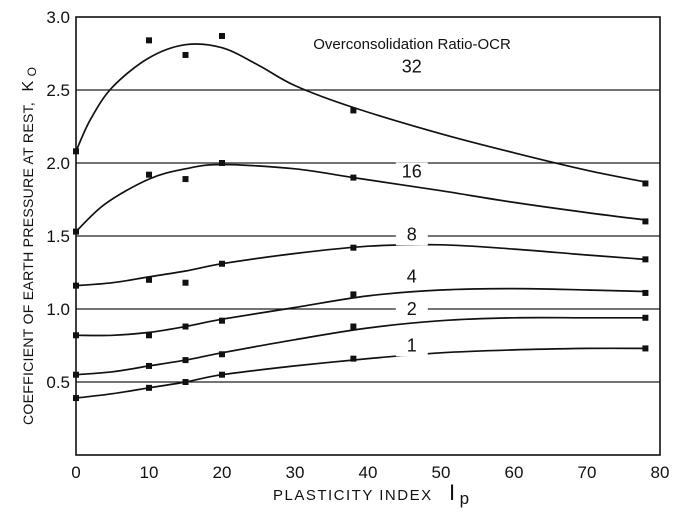  I want to click on ocr-annotation: Overconsolidation Ratio-OCR, so click(412, 44).